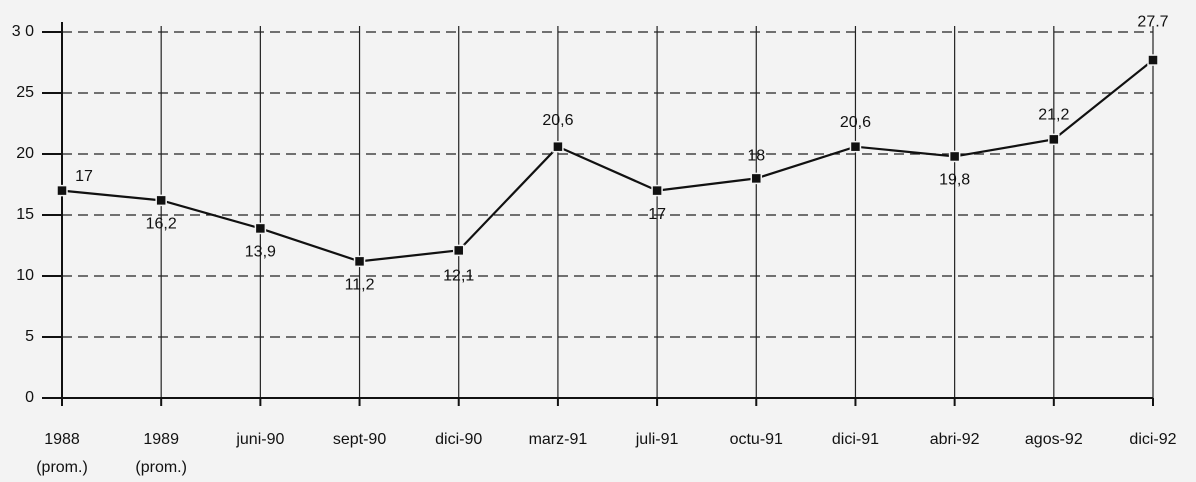  I want to click on x-tick-label: 1988, so click(62, 439).